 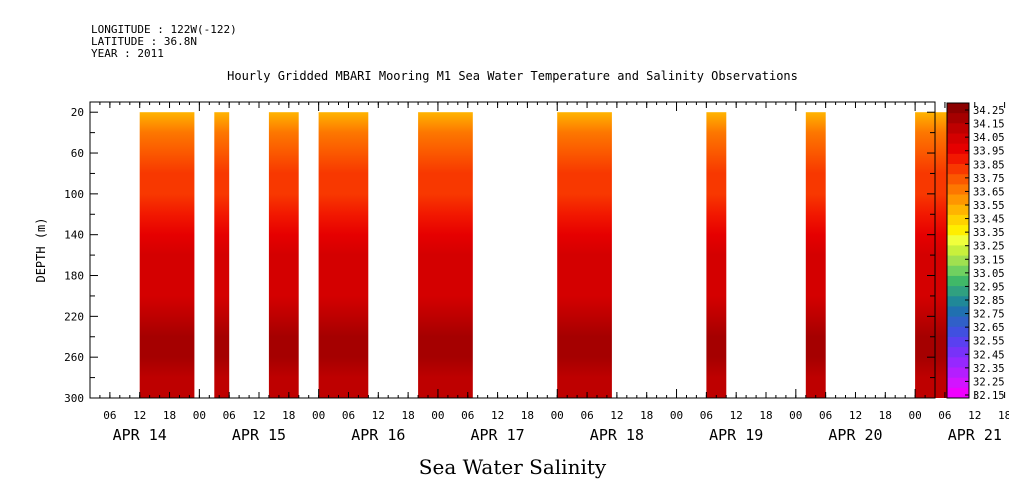 What do you see at coordinates (127, 53) in the screenshot?
I see `year-label: YEAR : 2011` at bounding box center [127, 53].